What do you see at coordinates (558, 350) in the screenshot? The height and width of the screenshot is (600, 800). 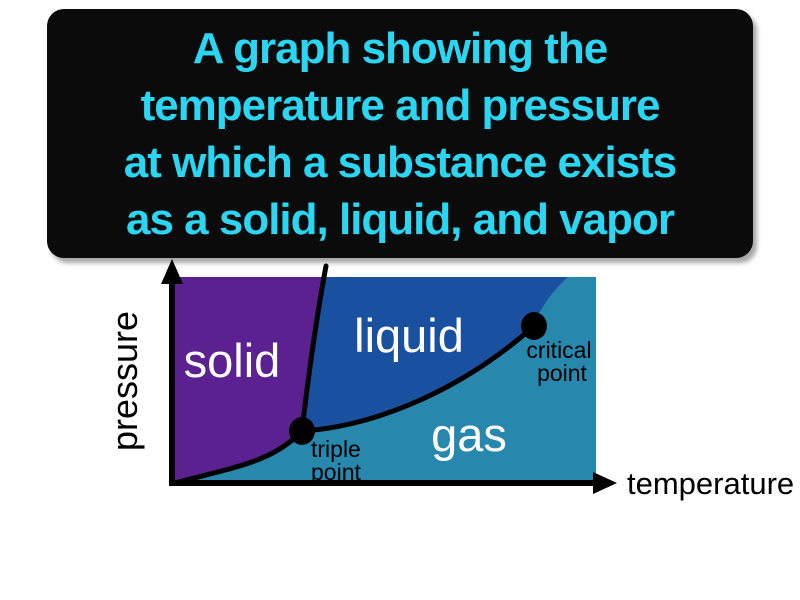 I see `critical-point-label-line1: critical` at bounding box center [558, 350].